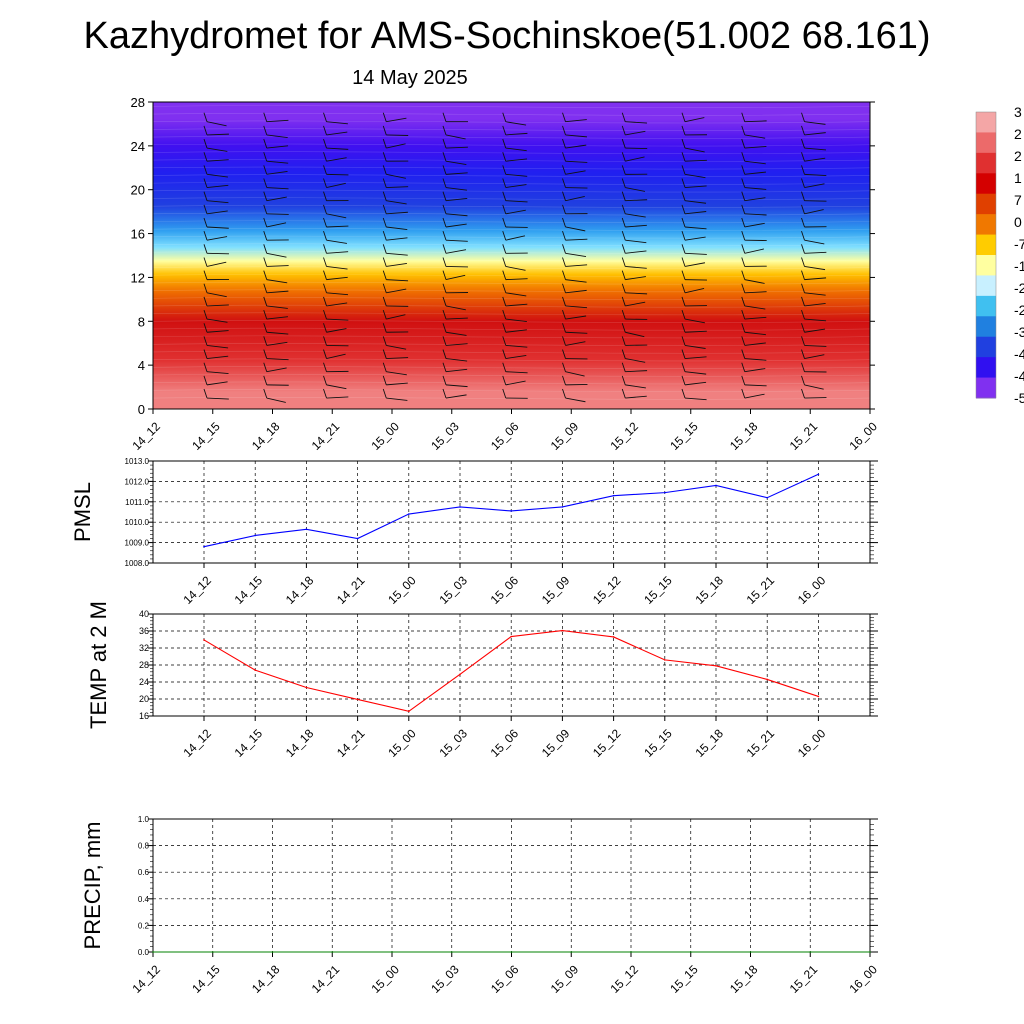 The image size is (1024, 1024). What do you see at coordinates (138, 146) in the screenshot?
I see `y-tick-label: 24` at bounding box center [138, 146].